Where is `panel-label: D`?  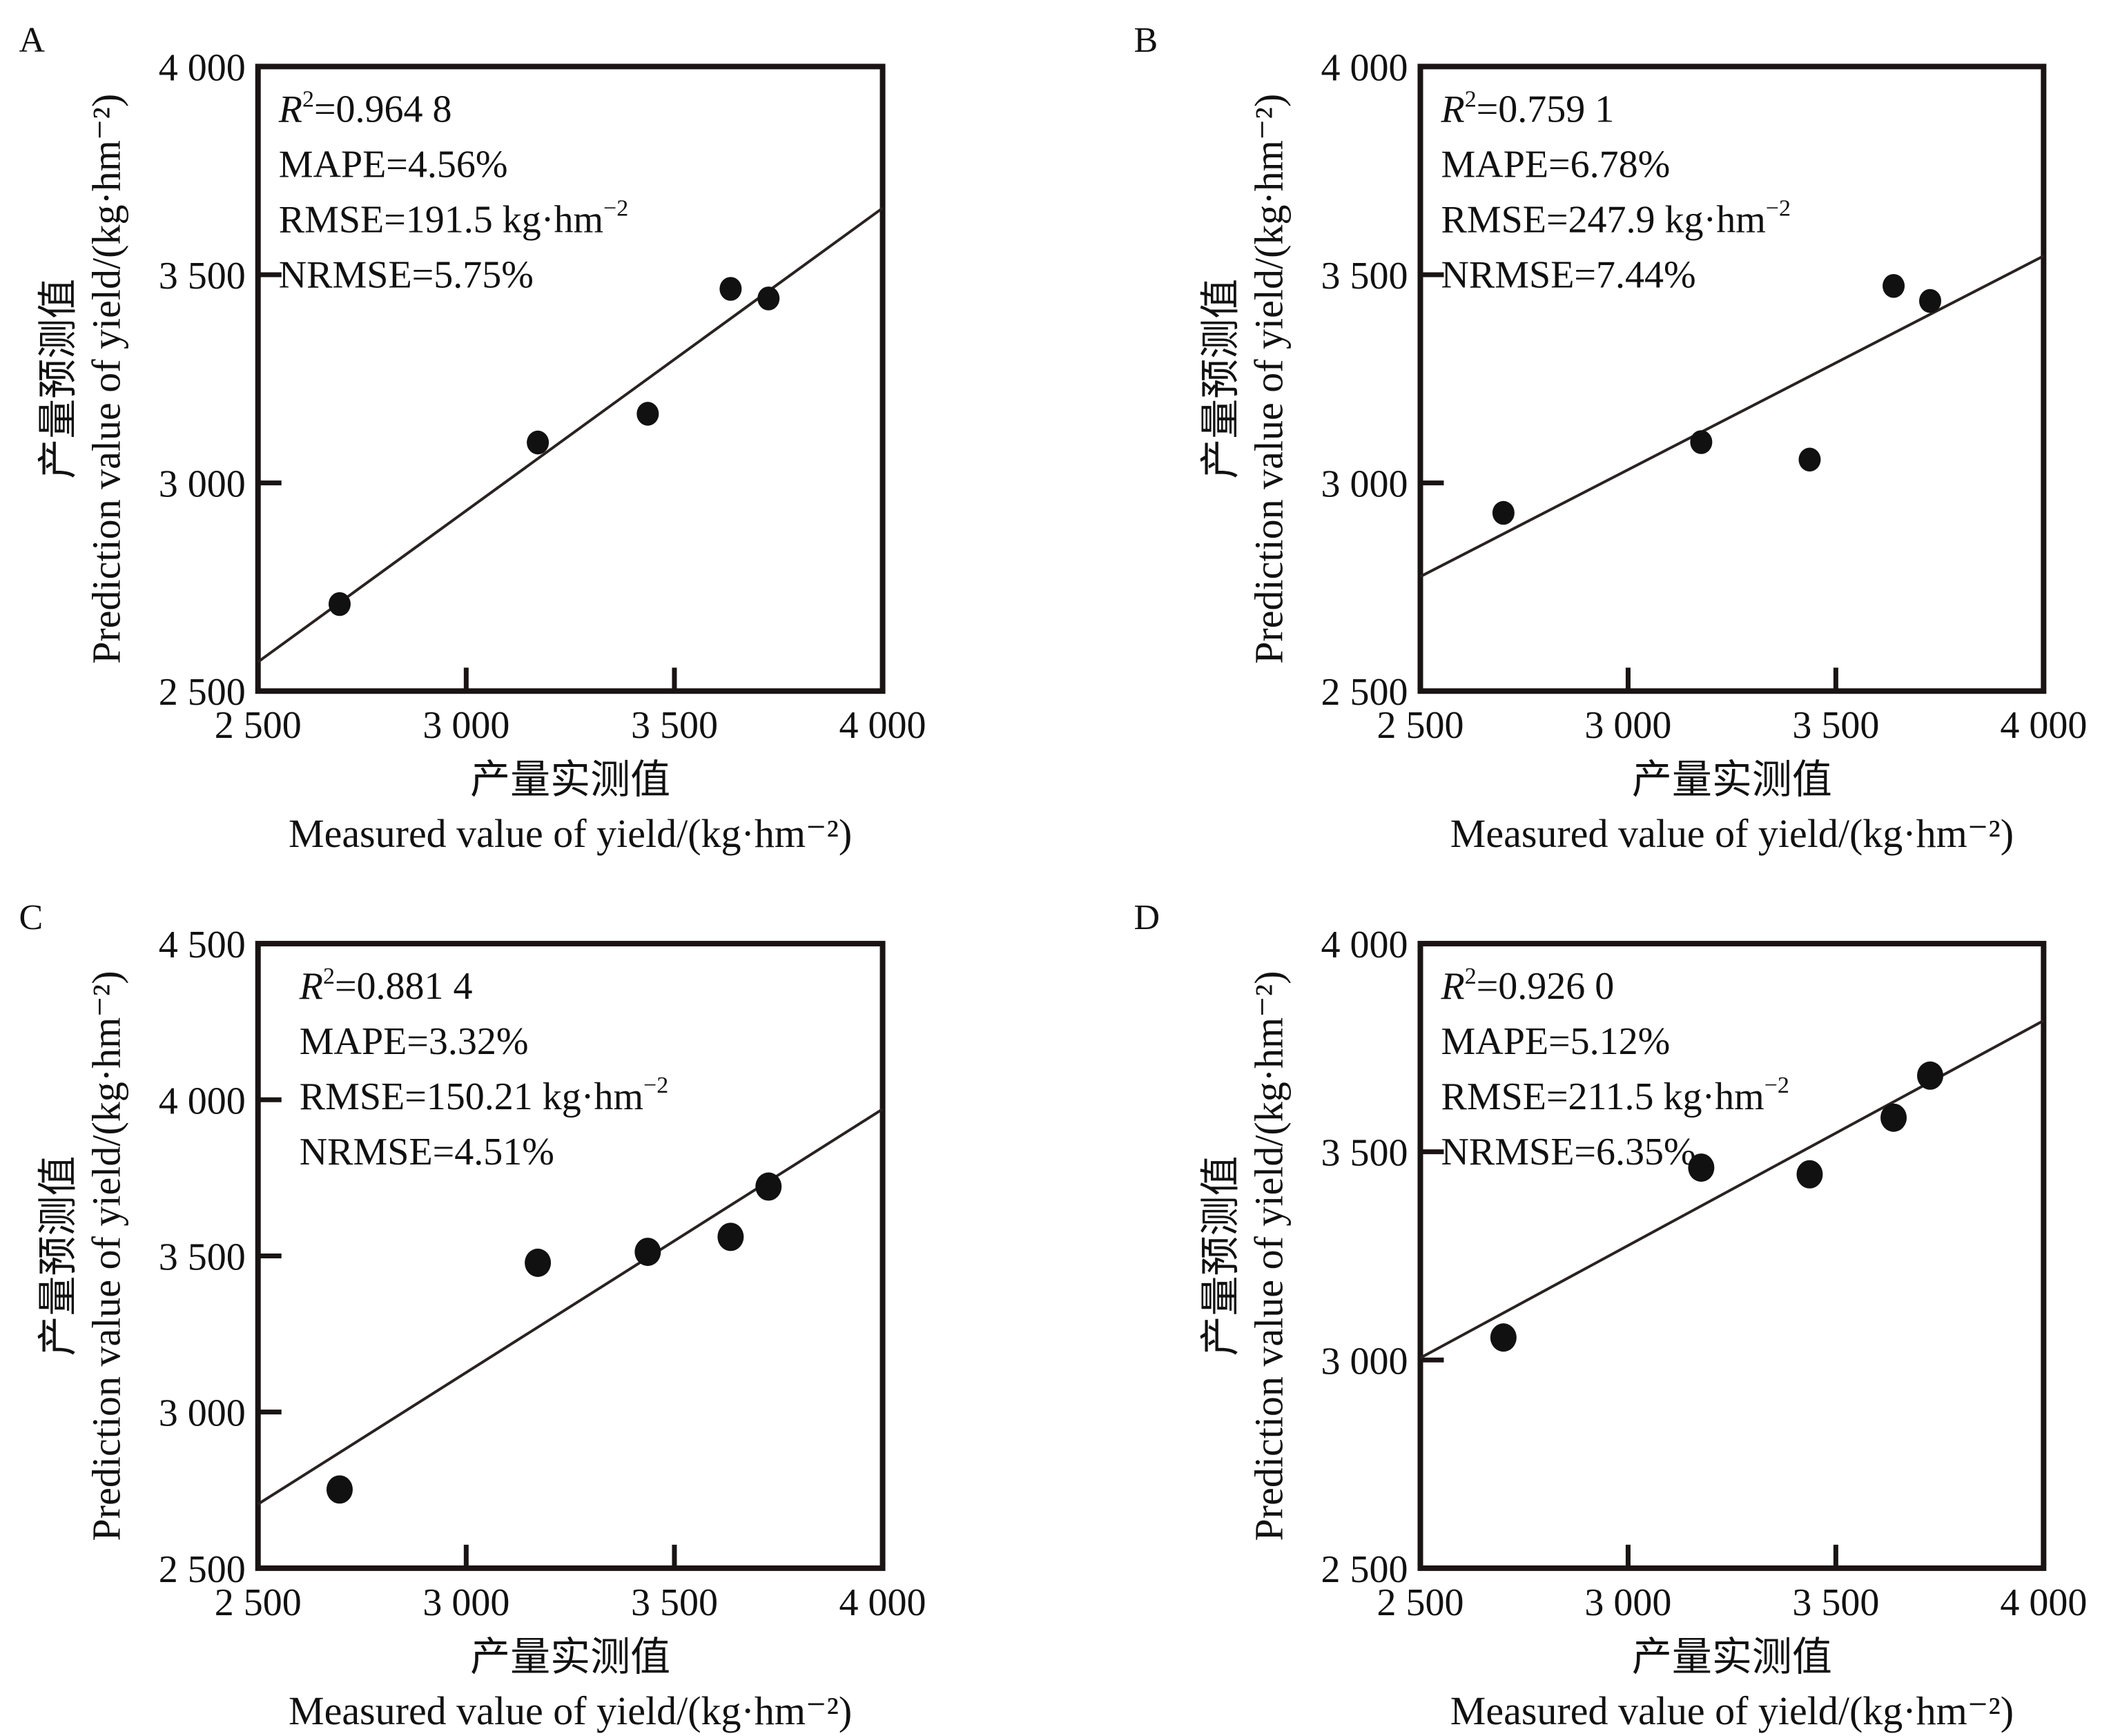 panel-label: D is located at coordinates (1147, 917).